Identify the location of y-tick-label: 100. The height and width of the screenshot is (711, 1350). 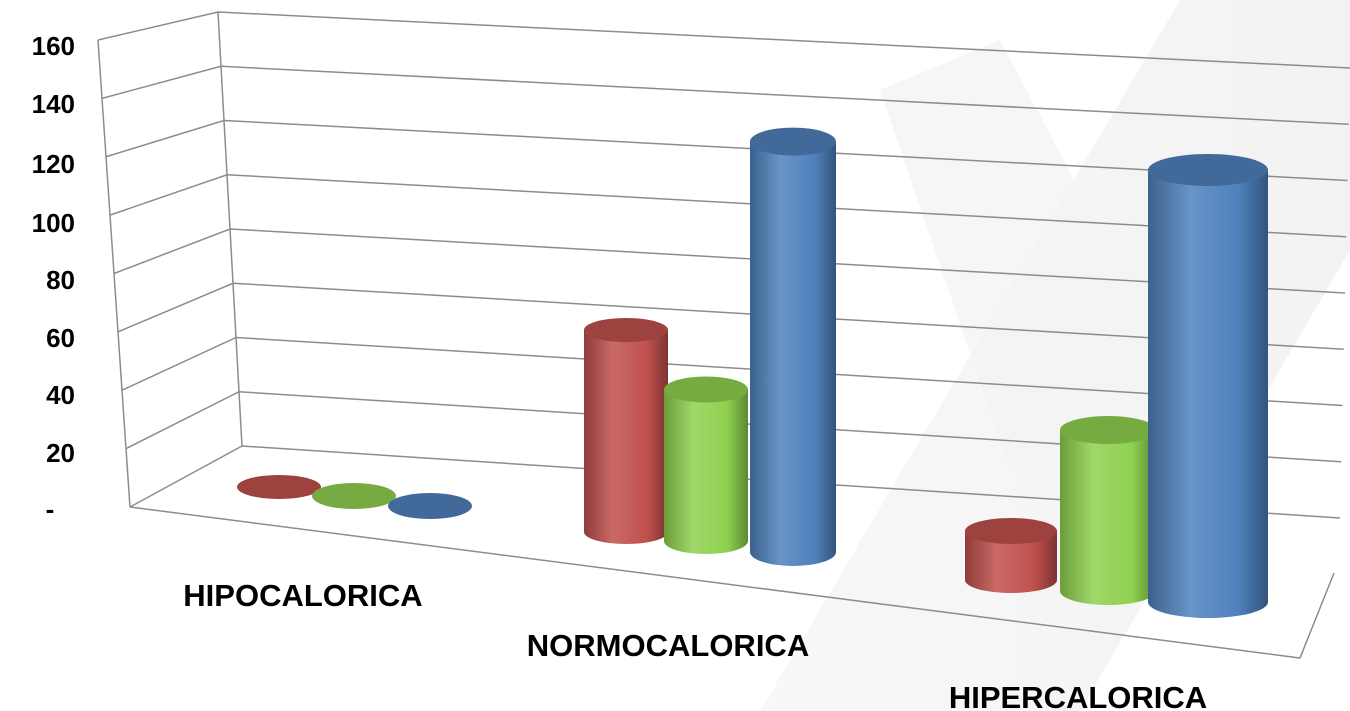
(53, 223).